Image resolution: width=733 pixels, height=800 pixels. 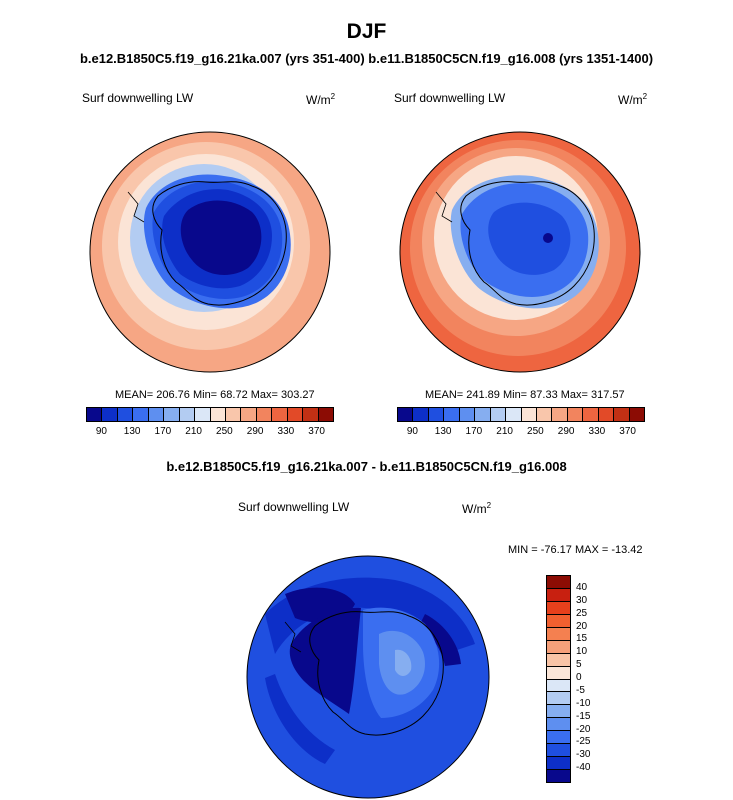 I want to click on diff-colorbar-tick-label: 10, so click(x=582, y=652).